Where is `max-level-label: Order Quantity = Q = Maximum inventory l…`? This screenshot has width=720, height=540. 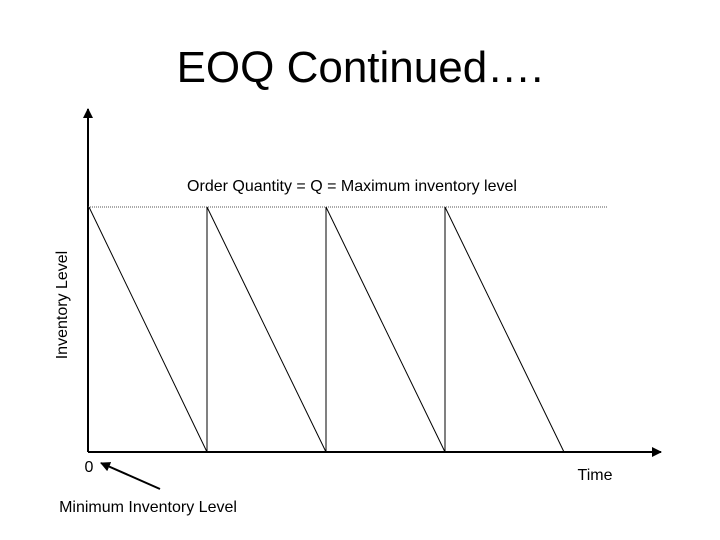 max-level-label: Order Quantity = Q = Maximum inventory l… is located at coordinates (352, 186).